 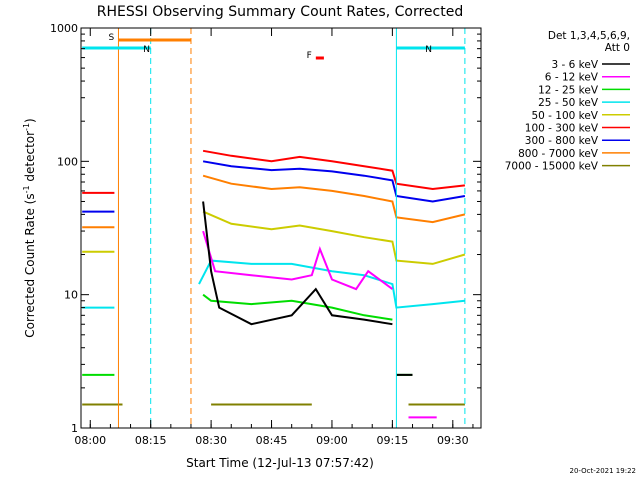 I want to click on legend-label-3: 25 - 50 keV, so click(x=568, y=103).